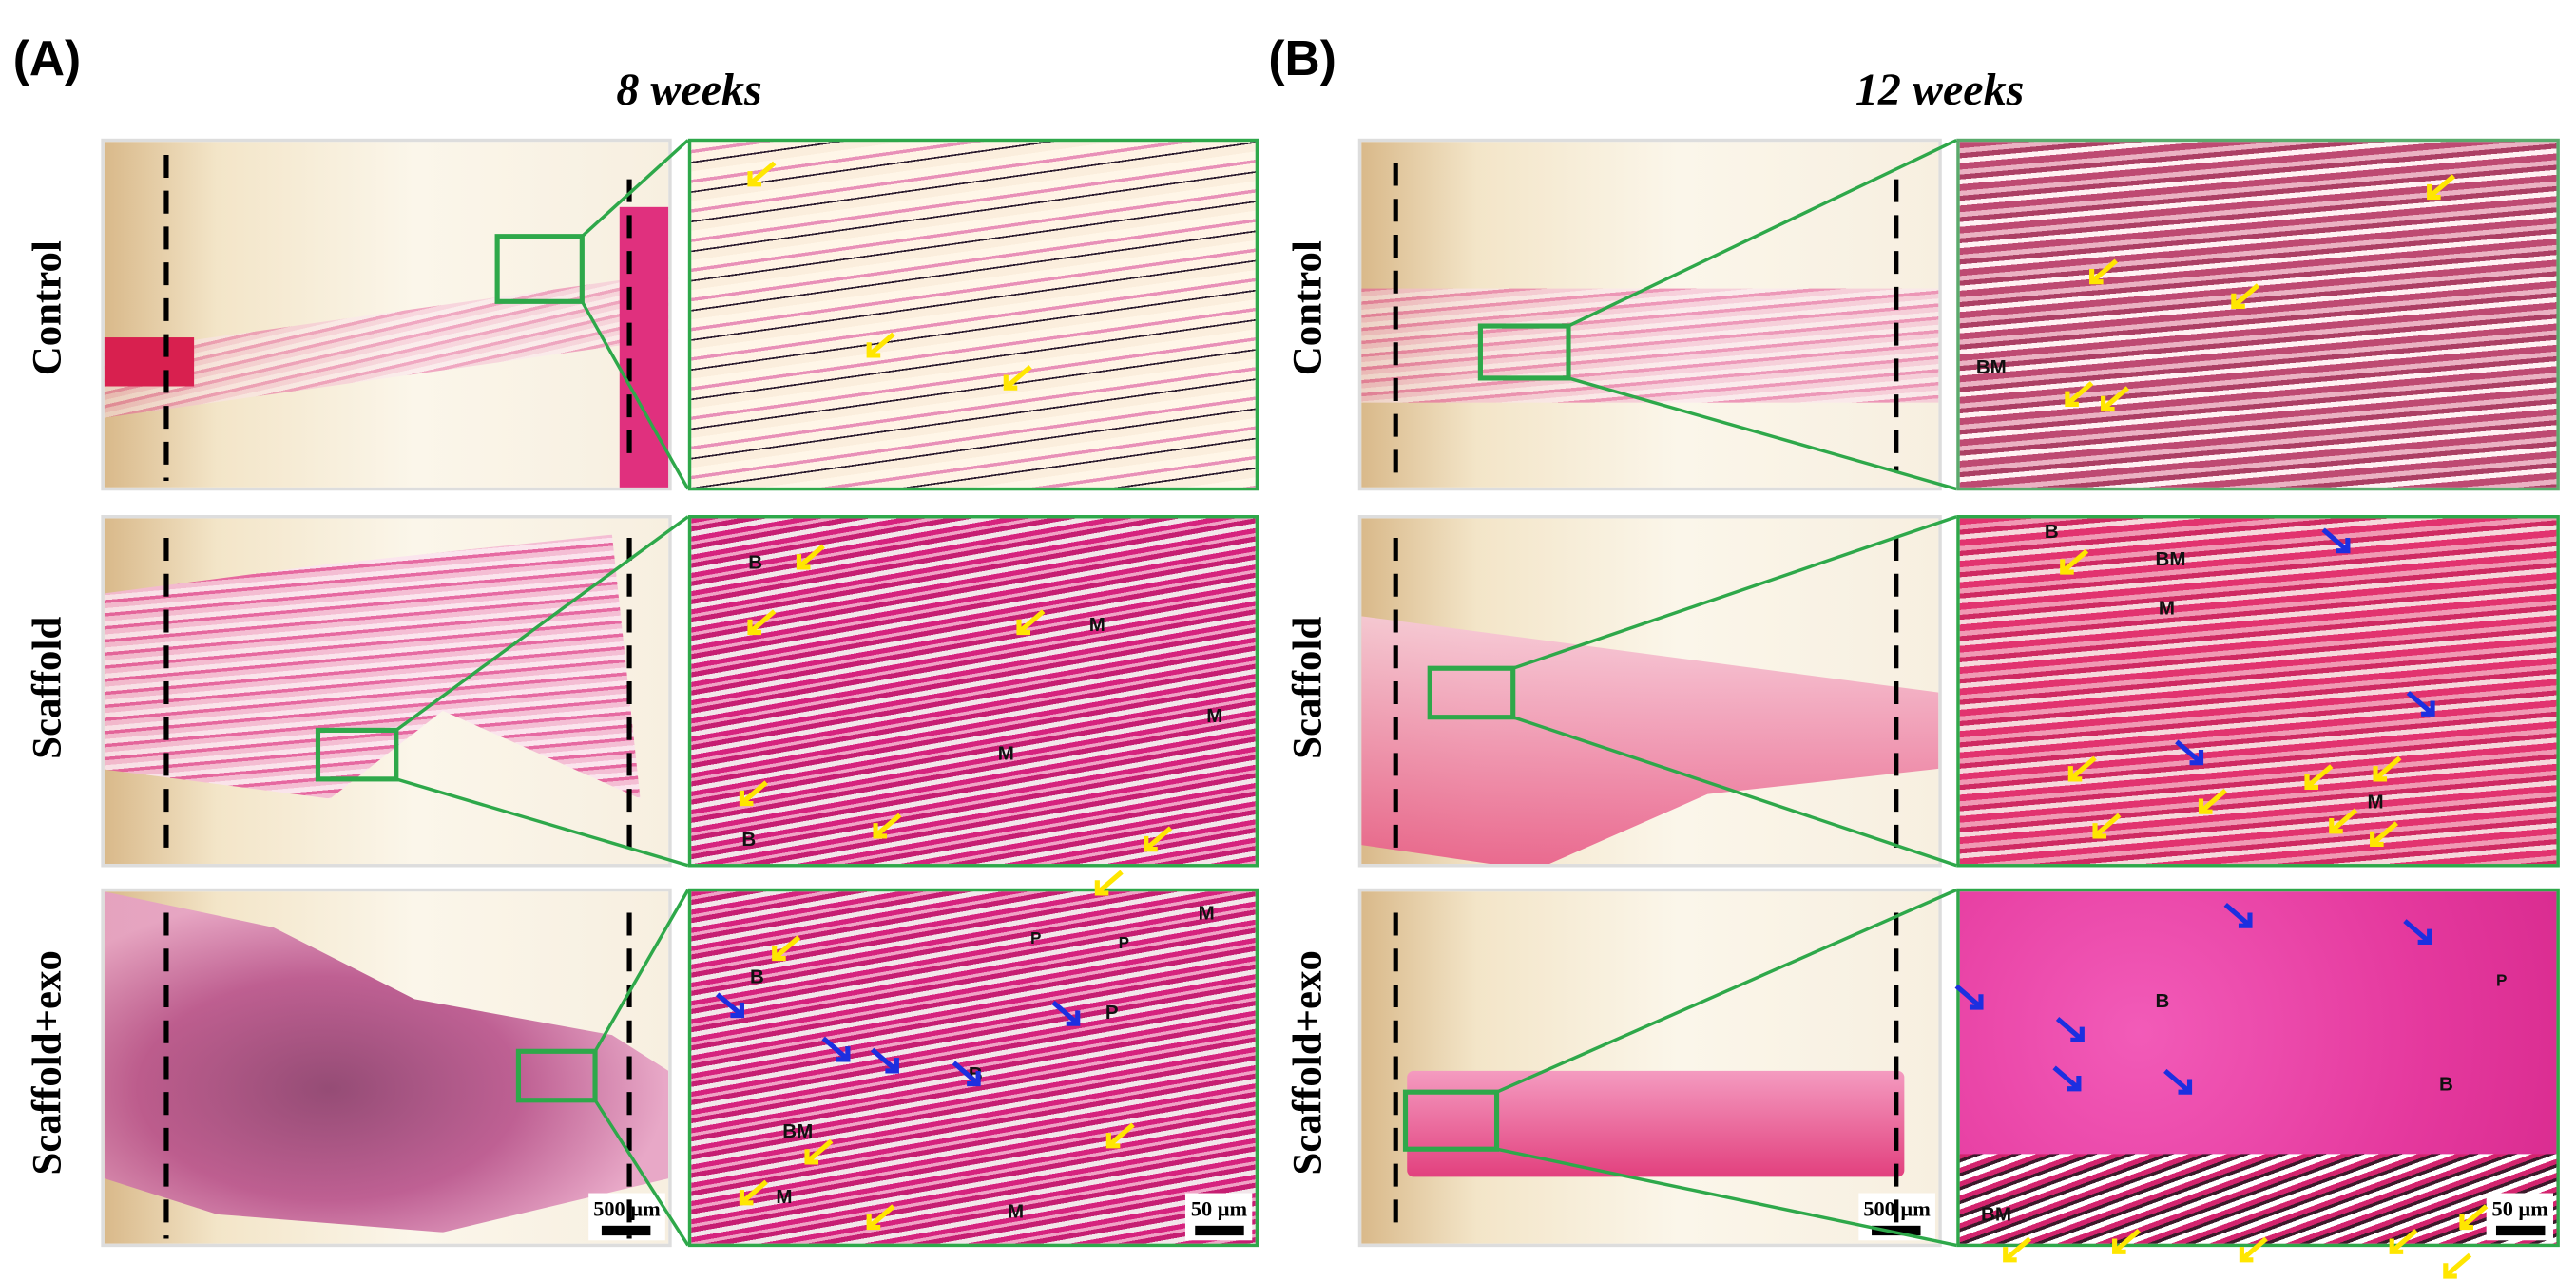 Image resolution: width=2576 pixels, height=1281 pixels. Describe the element at coordinates (1308, 688) in the screenshot. I see `row-label-scaffold-b: Scaffold` at that location.